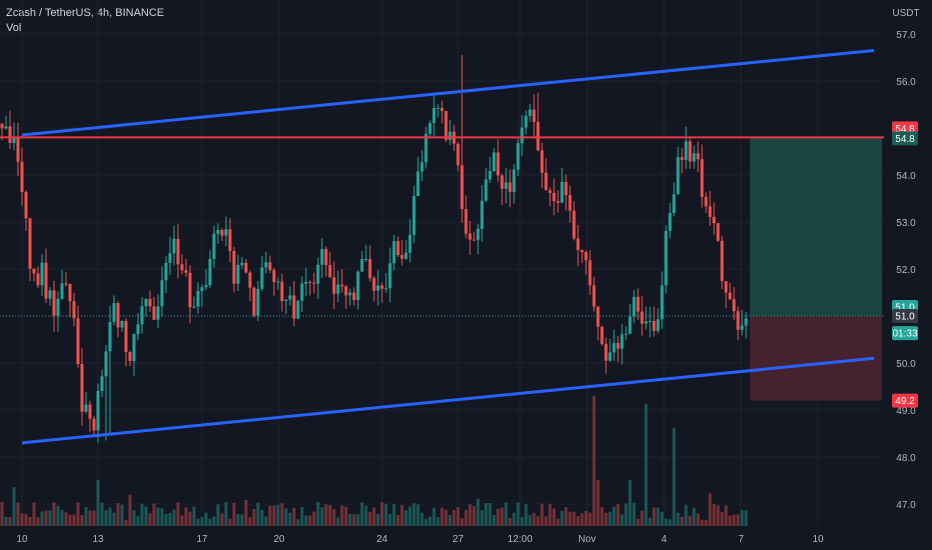 The height and width of the screenshot is (550, 932). What do you see at coordinates (85, 13) in the screenshot?
I see `symbol-title: Zcash / TetherUS, 4h, BINANCE` at bounding box center [85, 13].